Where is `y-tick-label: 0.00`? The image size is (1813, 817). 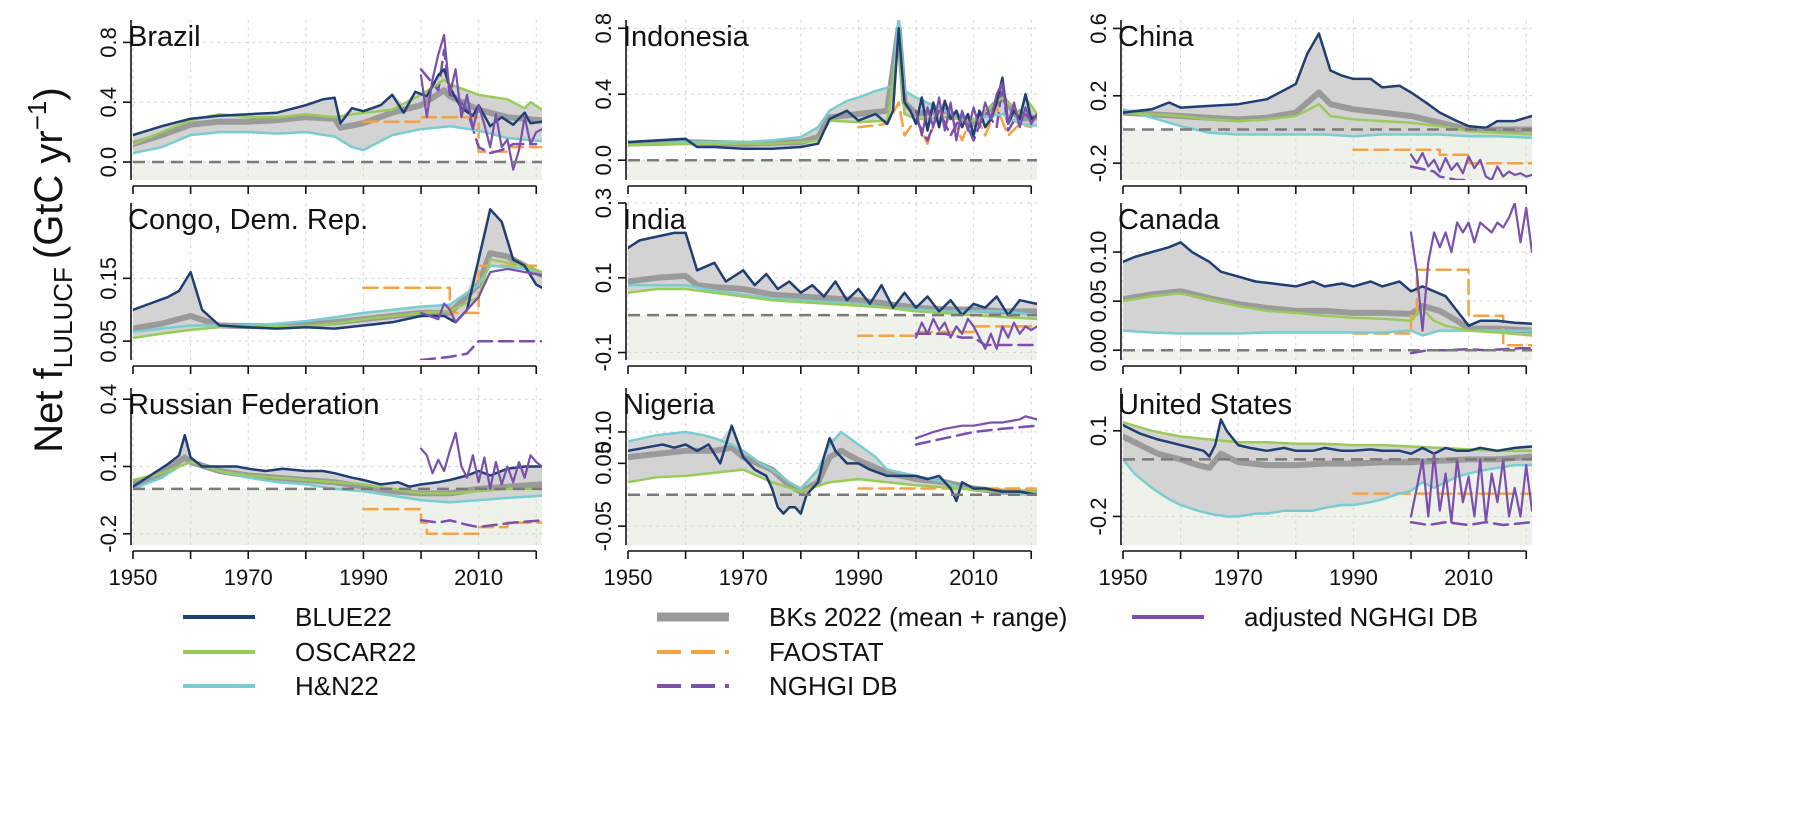
y-tick-label: 0.00 is located at coordinates (1098, 350).